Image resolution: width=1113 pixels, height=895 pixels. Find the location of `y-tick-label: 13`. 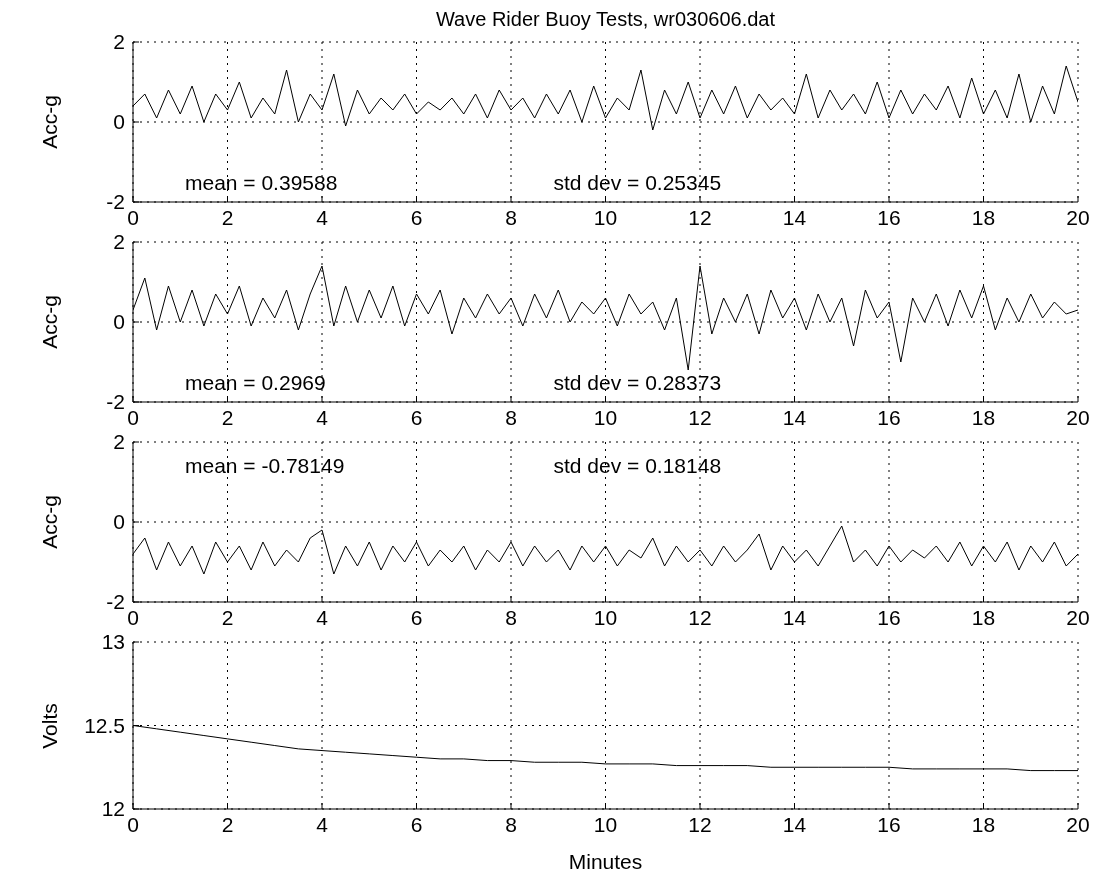

y-tick-label: 13 is located at coordinates (113, 642).